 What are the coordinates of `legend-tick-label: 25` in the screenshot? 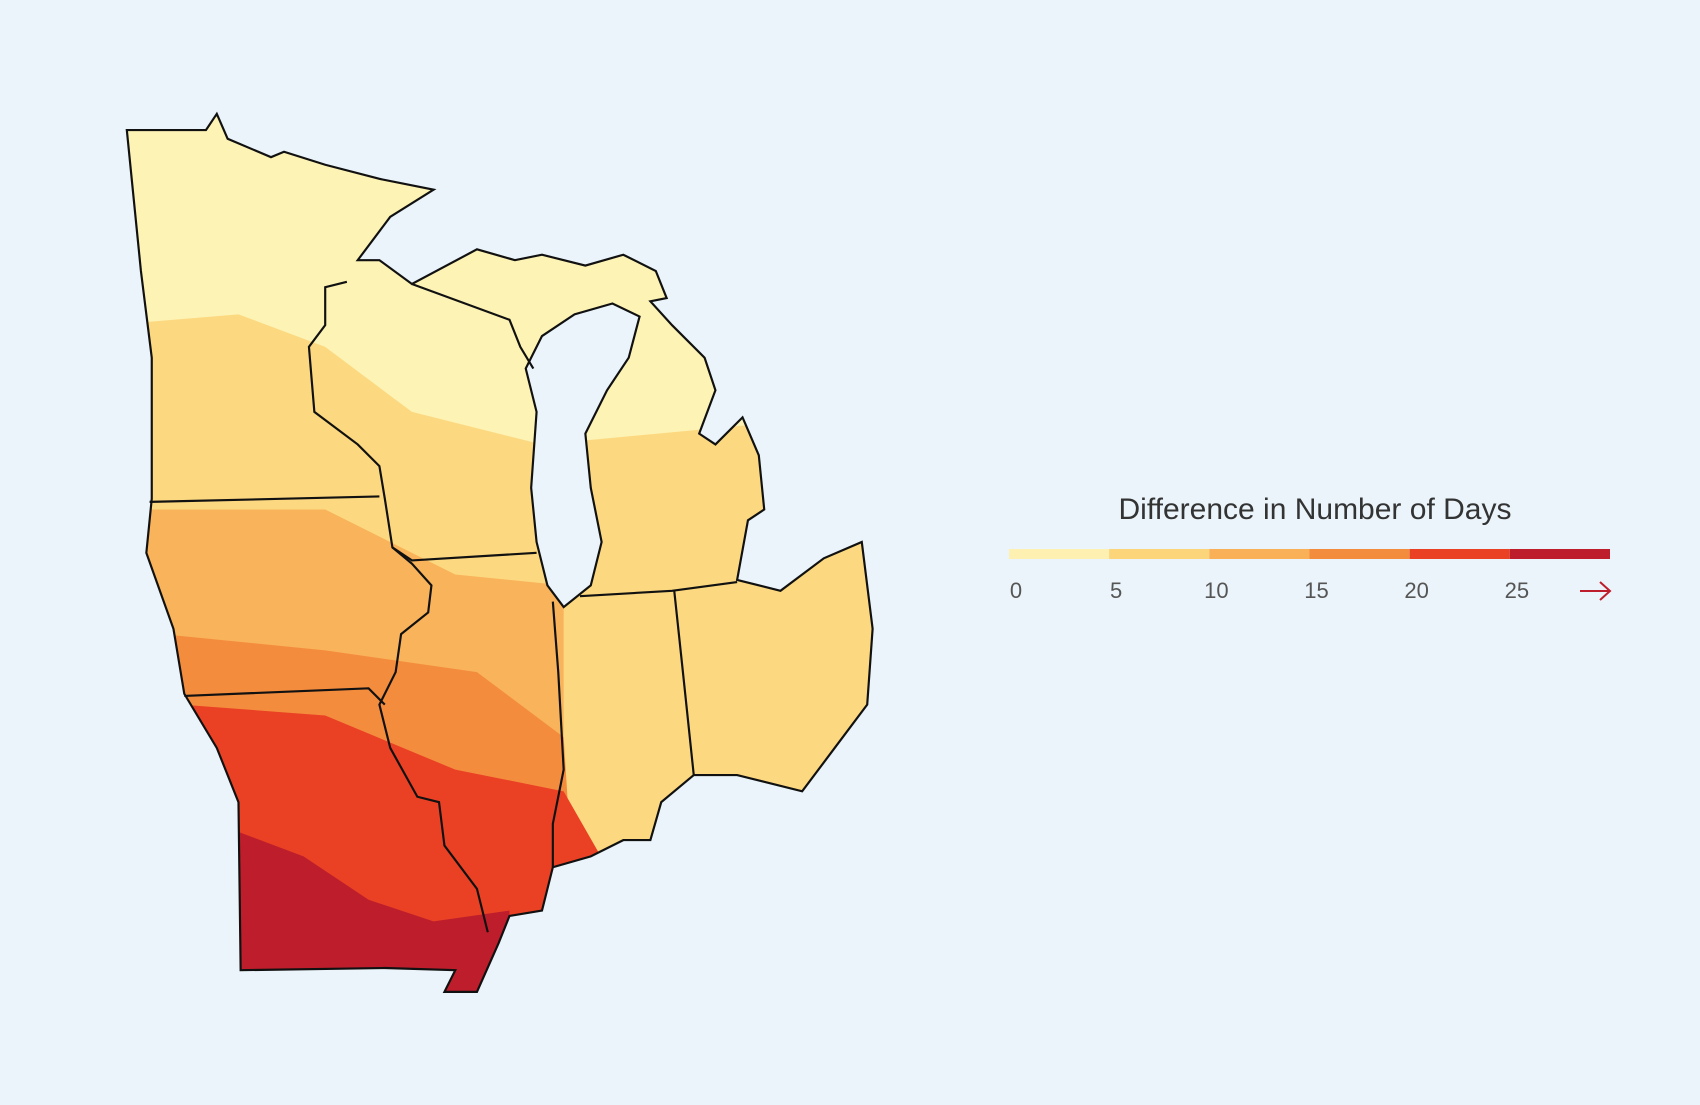 It's located at (1517, 590).